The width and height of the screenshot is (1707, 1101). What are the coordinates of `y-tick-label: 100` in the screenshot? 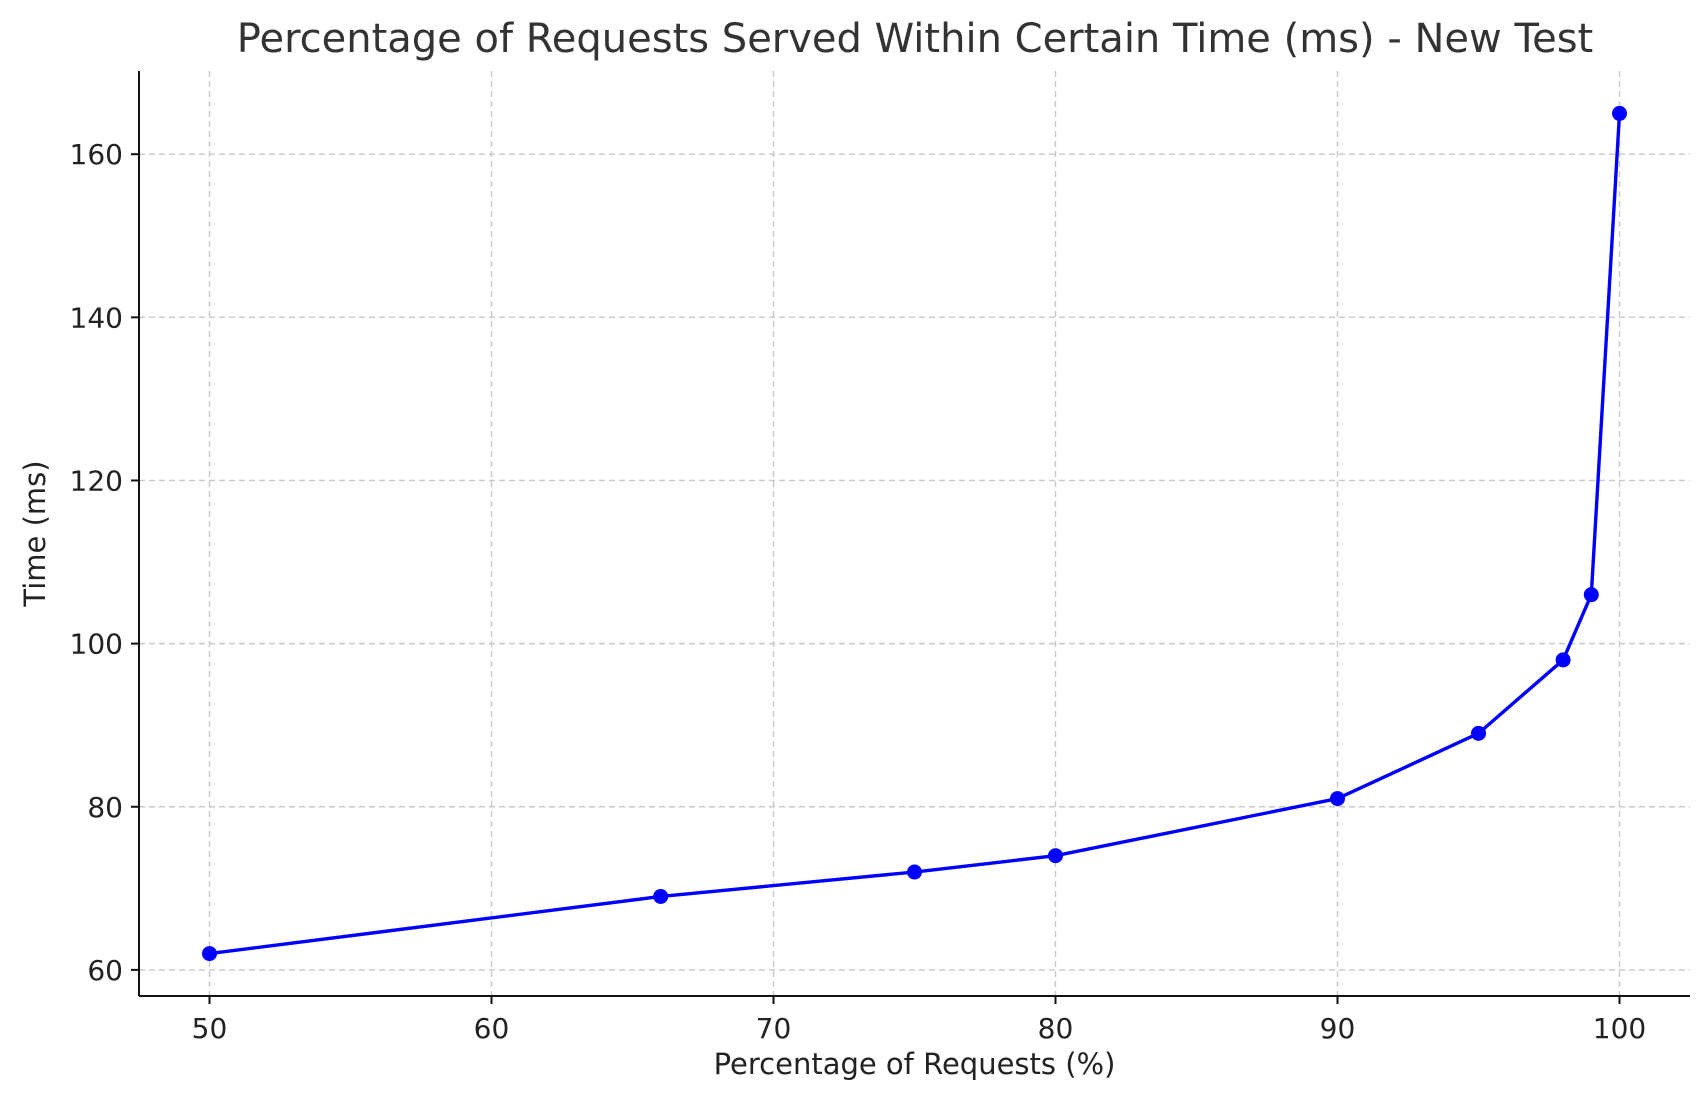 It's located at (96, 644).